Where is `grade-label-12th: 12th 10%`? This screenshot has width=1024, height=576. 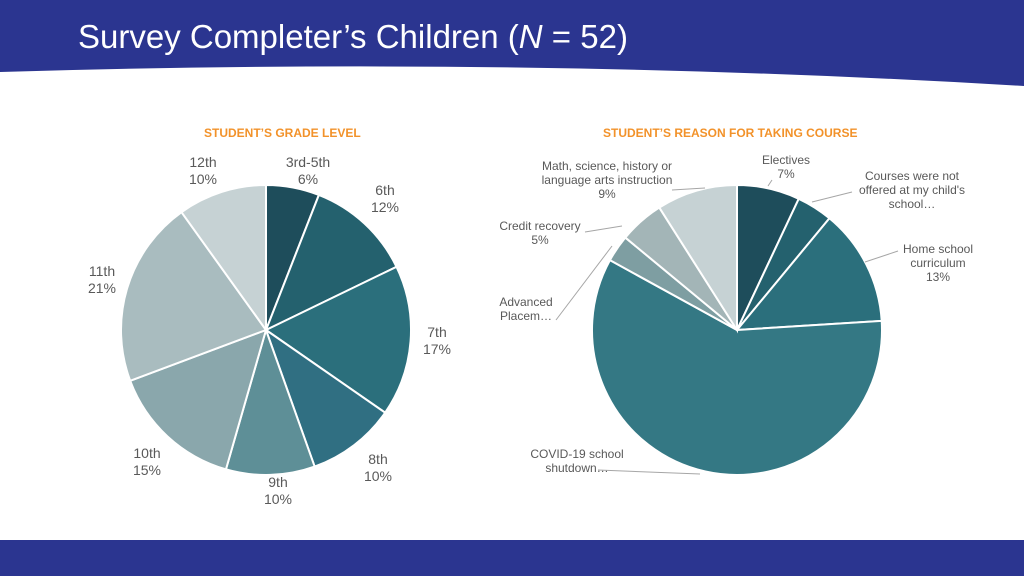
grade-label-12th: 12th 10% is located at coordinates (203, 170).